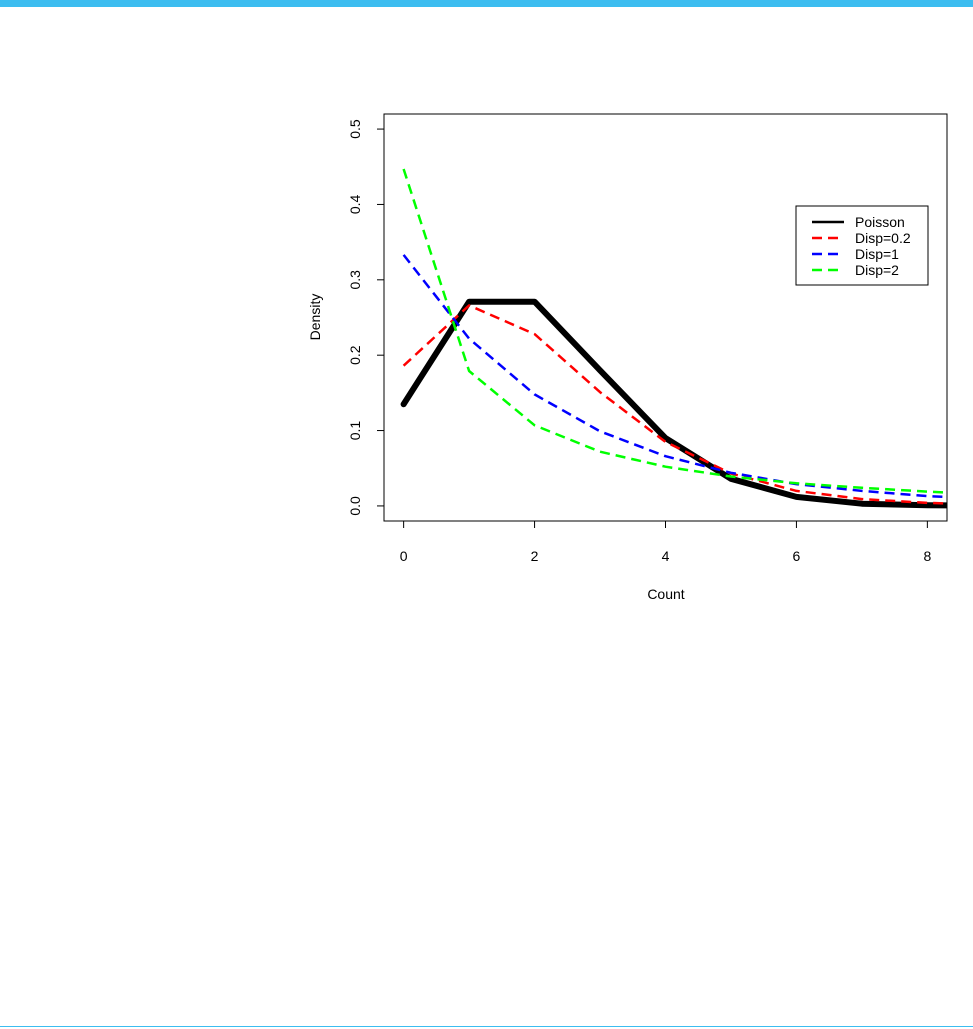  I want to click on x-axis: 0 2 4 6 8, so click(665, 542).